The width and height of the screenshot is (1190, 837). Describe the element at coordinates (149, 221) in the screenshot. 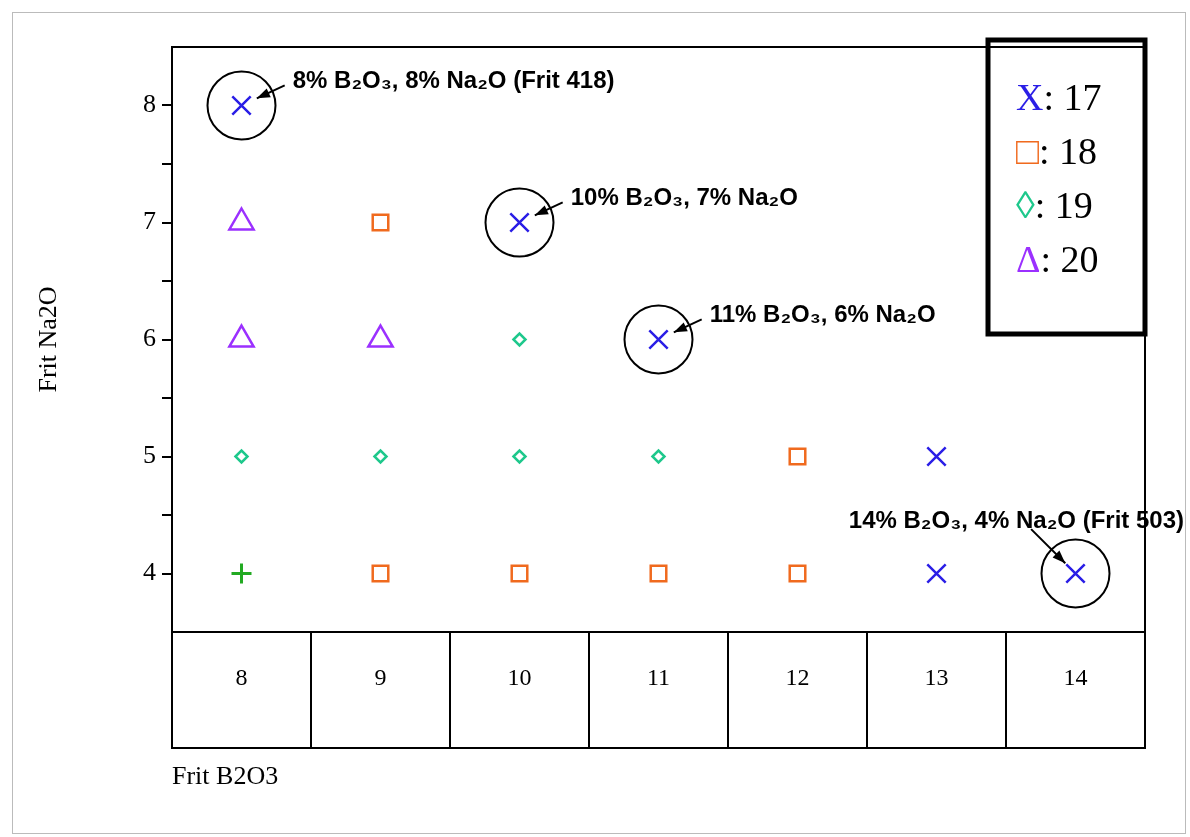

I see `y-tick-label: 7` at that location.